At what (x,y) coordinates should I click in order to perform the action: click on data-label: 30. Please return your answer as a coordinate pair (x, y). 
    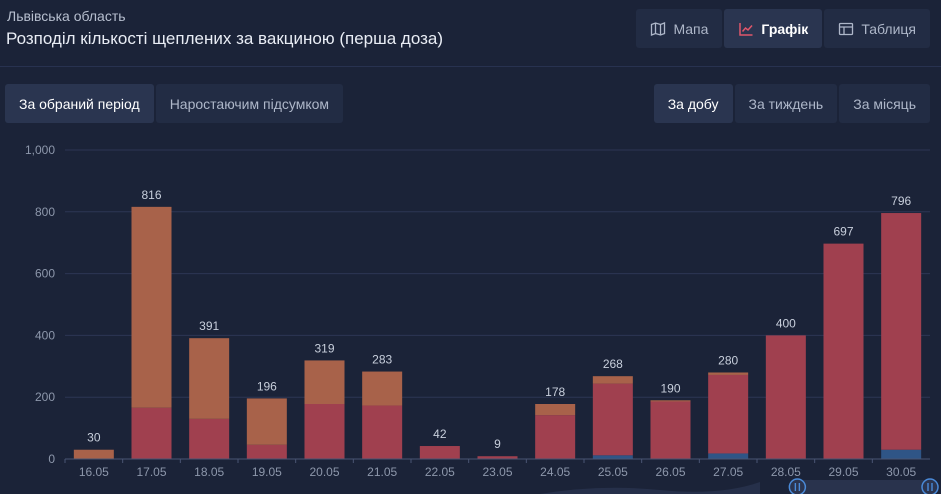
    Looking at the image, I should click on (94, 438).